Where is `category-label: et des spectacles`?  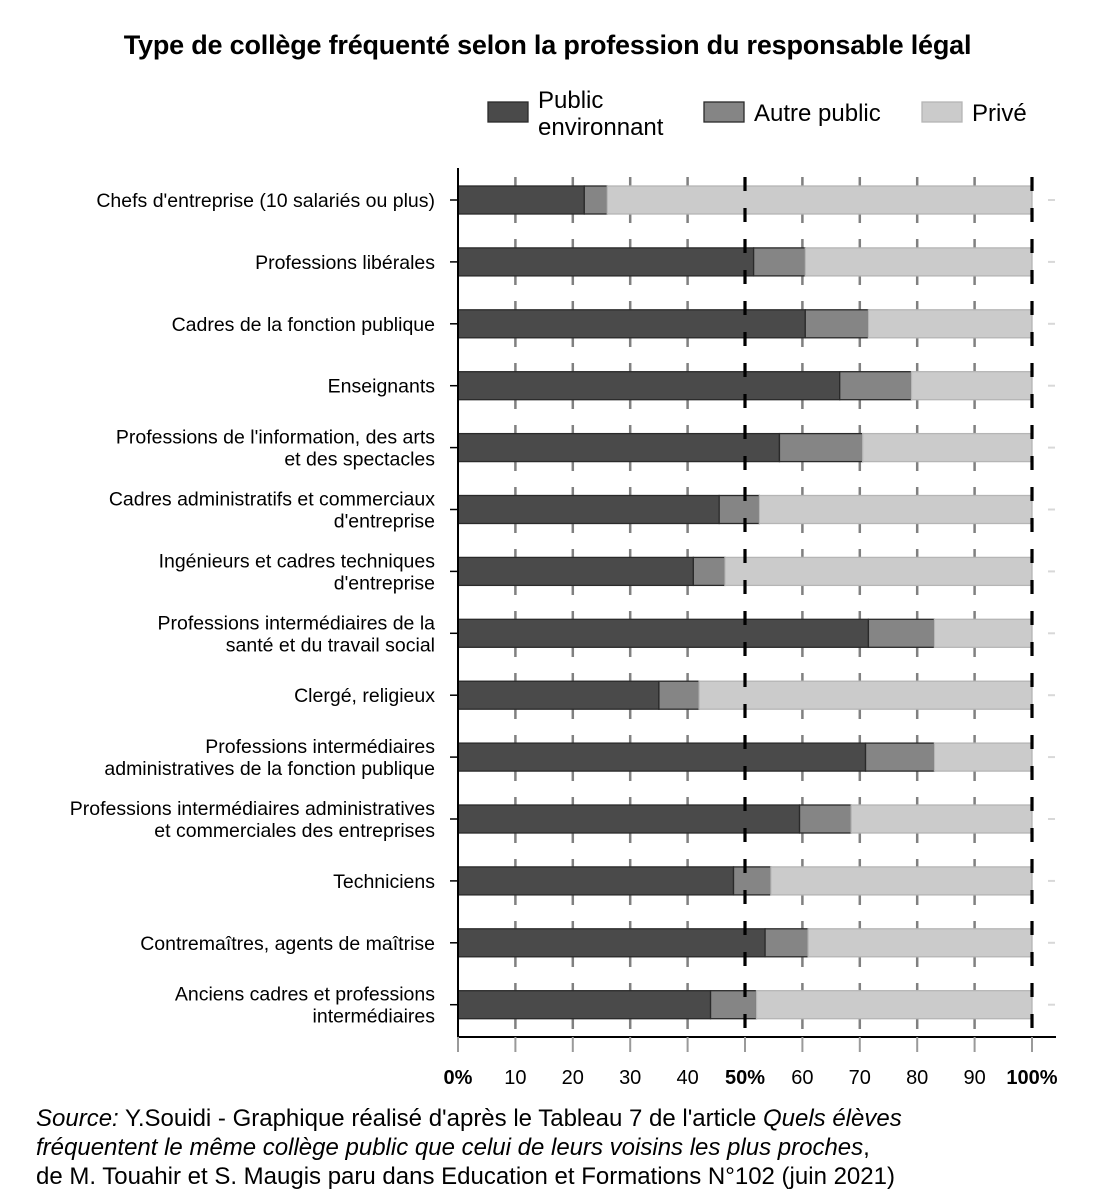
category-label: et des spectacles is located at coordinates (359, 460).